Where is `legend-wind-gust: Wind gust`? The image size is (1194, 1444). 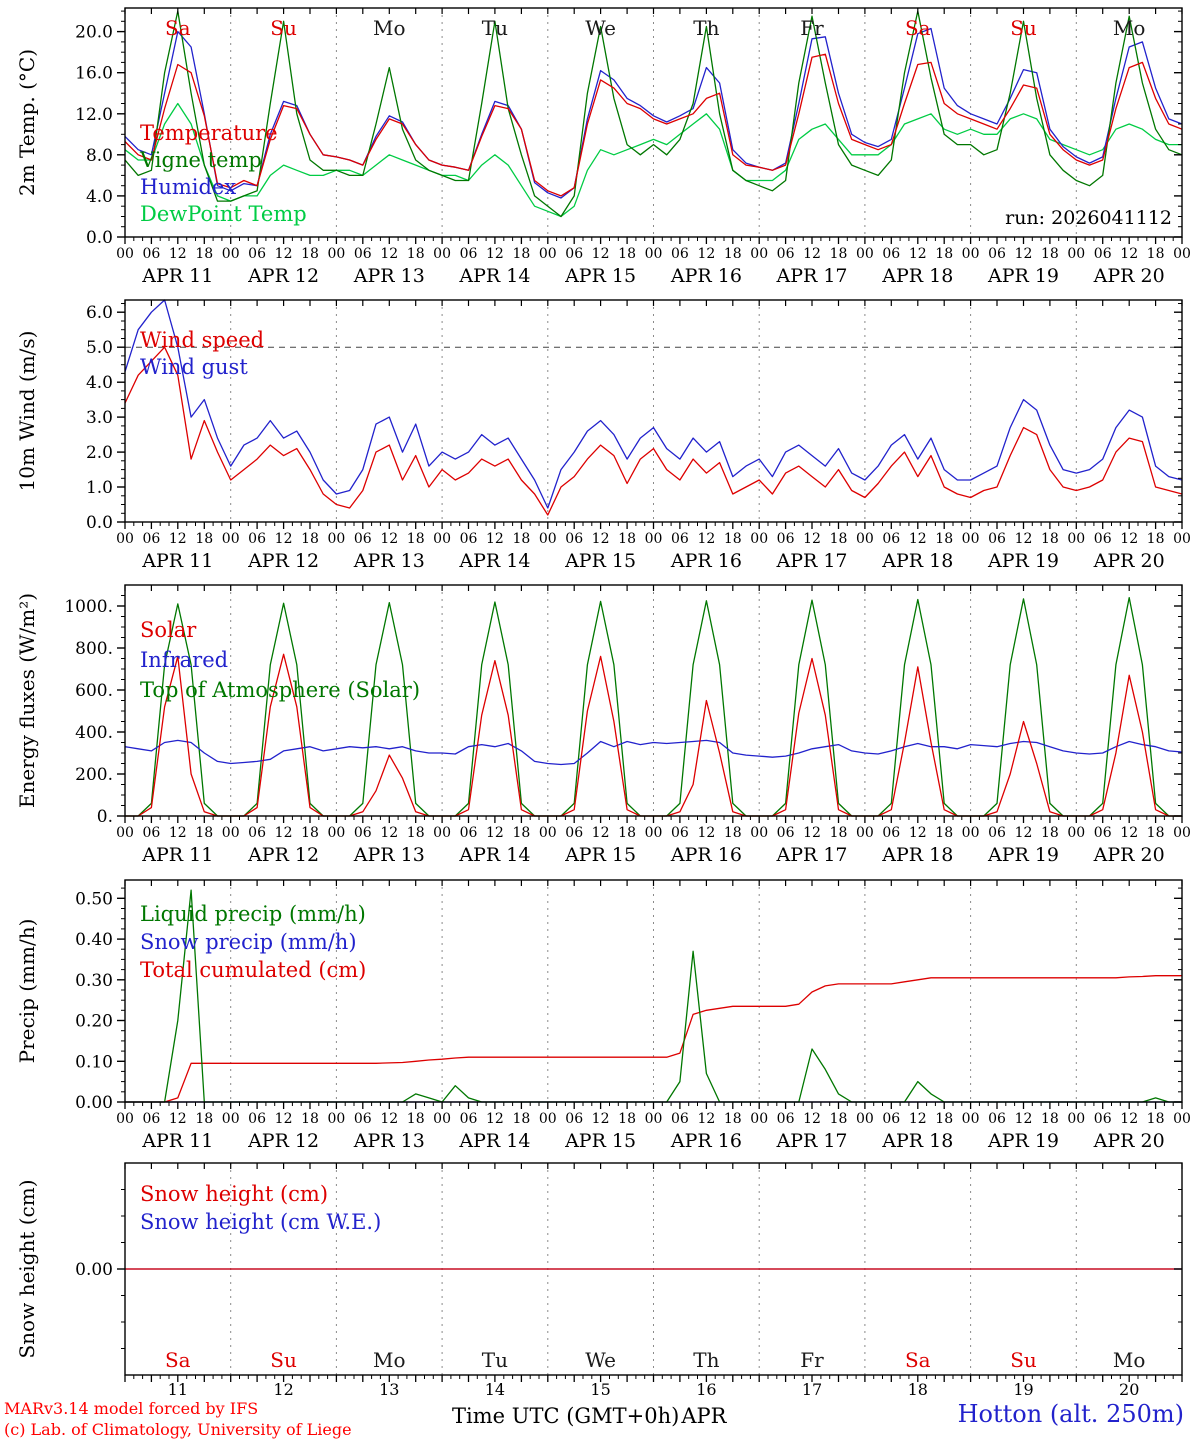 legend-wind-gust: Wind gust is located at coordinates (194, 367).